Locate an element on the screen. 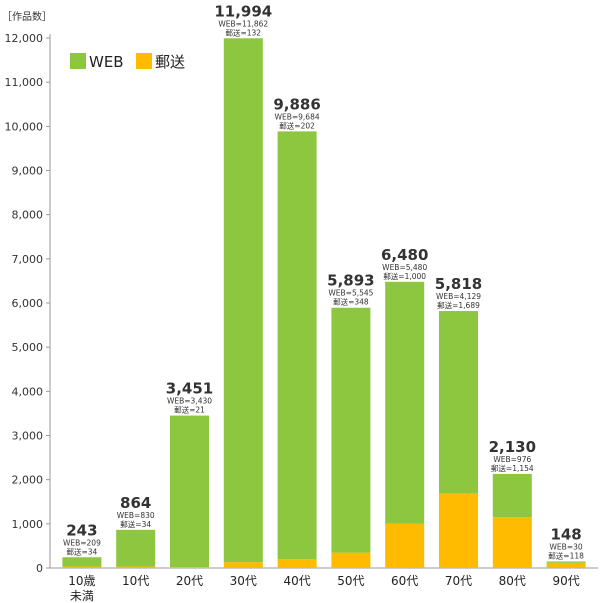 Image resolution: width=600 pixels, height=603 pixels. x-category-label: 20代 is located at coordinates (189, 581).